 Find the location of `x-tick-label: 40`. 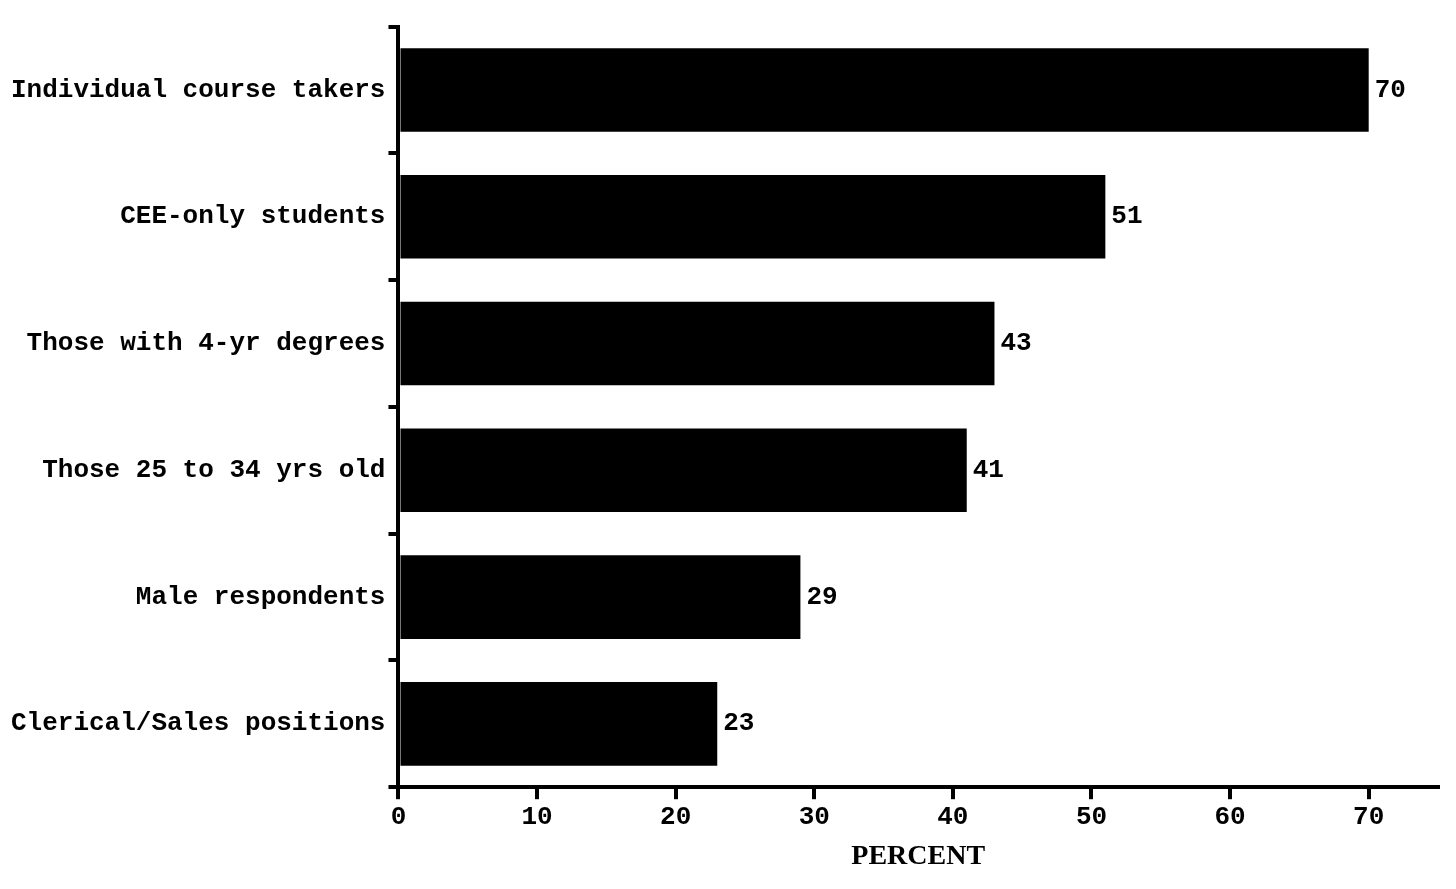

x-tick-label: 40 is located at coordinates (953, 817).